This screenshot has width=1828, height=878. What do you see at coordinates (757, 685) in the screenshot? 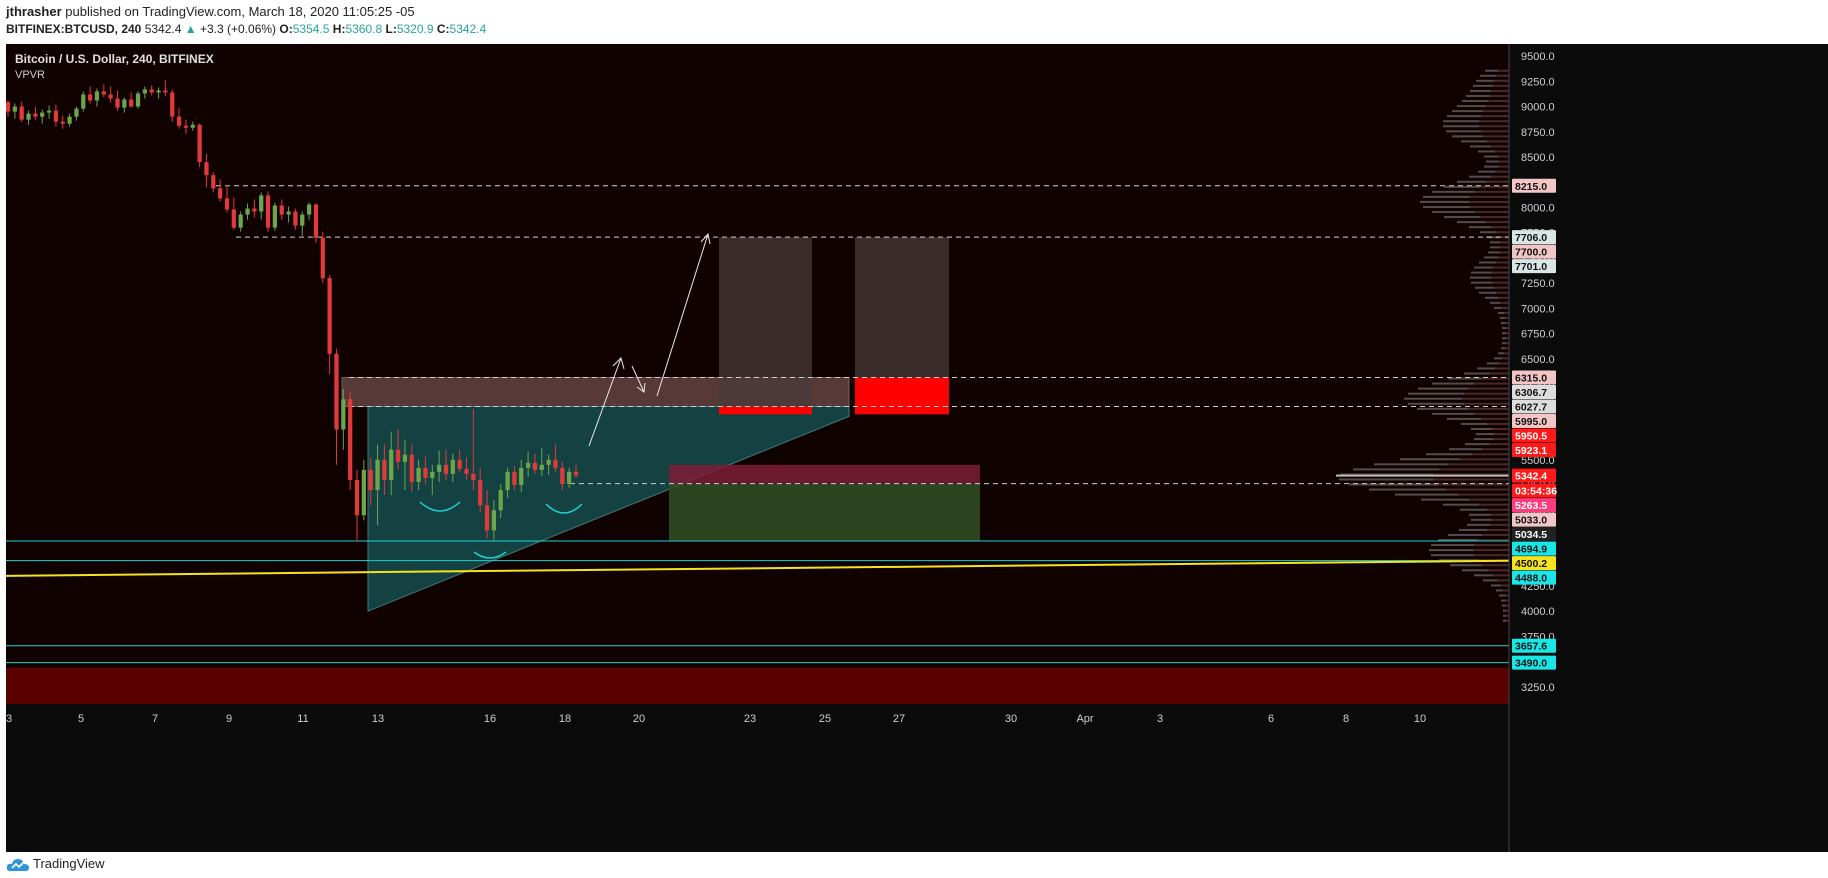
I see `bottom-zone` at bounding box center [757, 685].